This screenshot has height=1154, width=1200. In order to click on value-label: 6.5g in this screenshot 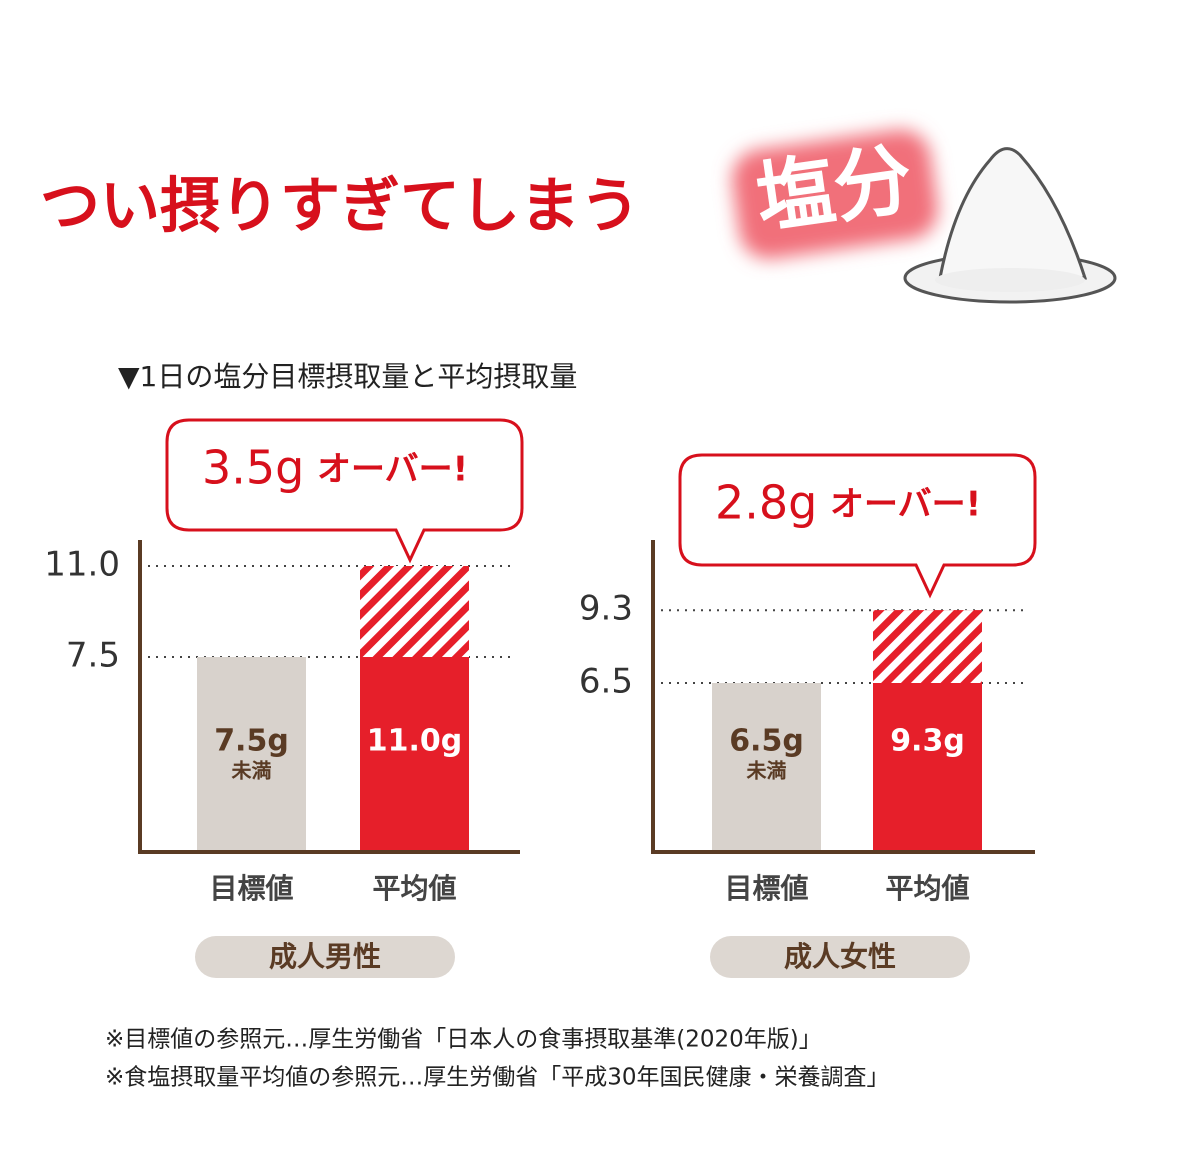, I will do `click(766, 741)`.